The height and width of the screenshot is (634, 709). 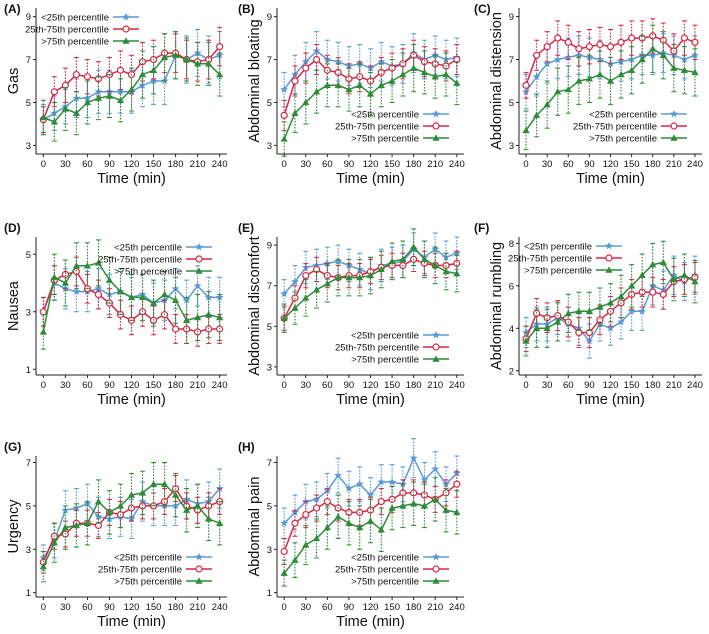 What do you see at coordinates (28, 593) in the screenshot?
I see `y-tick-label: 1` at bounding box center [28, 593].